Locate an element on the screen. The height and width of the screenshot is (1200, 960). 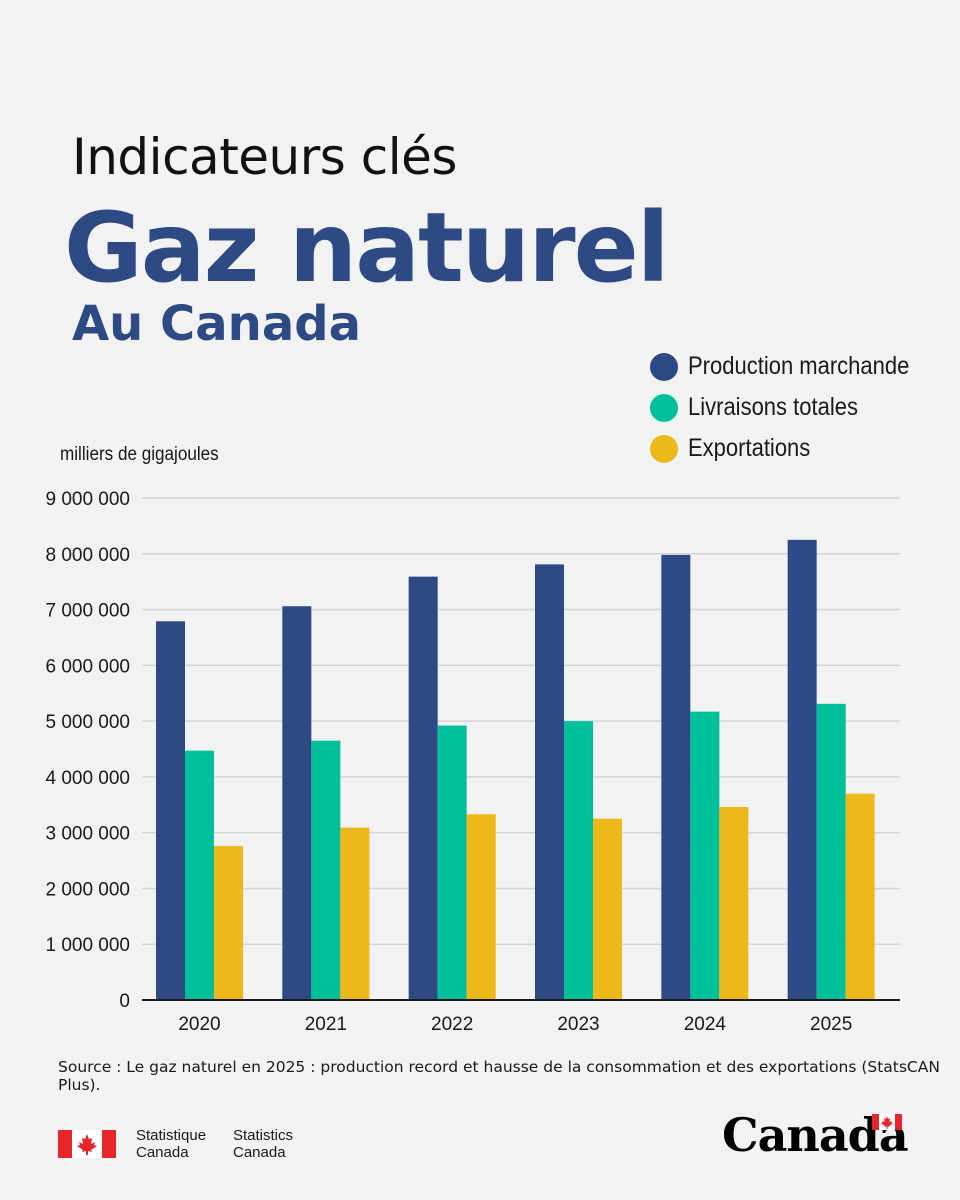
agency-name-fr: Statistique Canada is located at coordinates (171, 1144).